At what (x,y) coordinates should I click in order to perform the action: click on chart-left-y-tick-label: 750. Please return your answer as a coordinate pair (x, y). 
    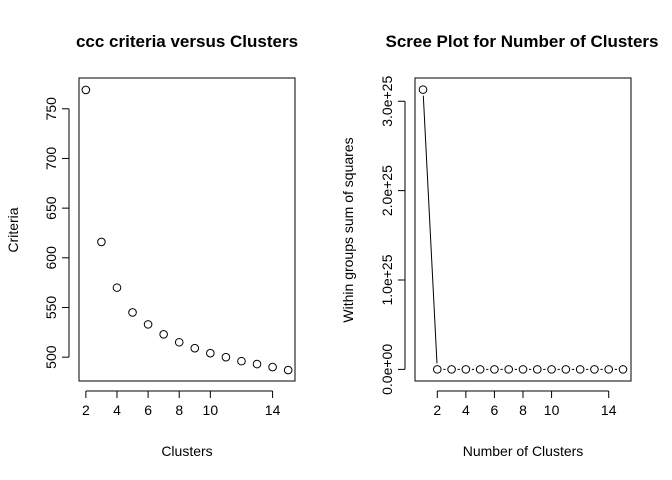
    Looking at the image, I should click on (51, 109).